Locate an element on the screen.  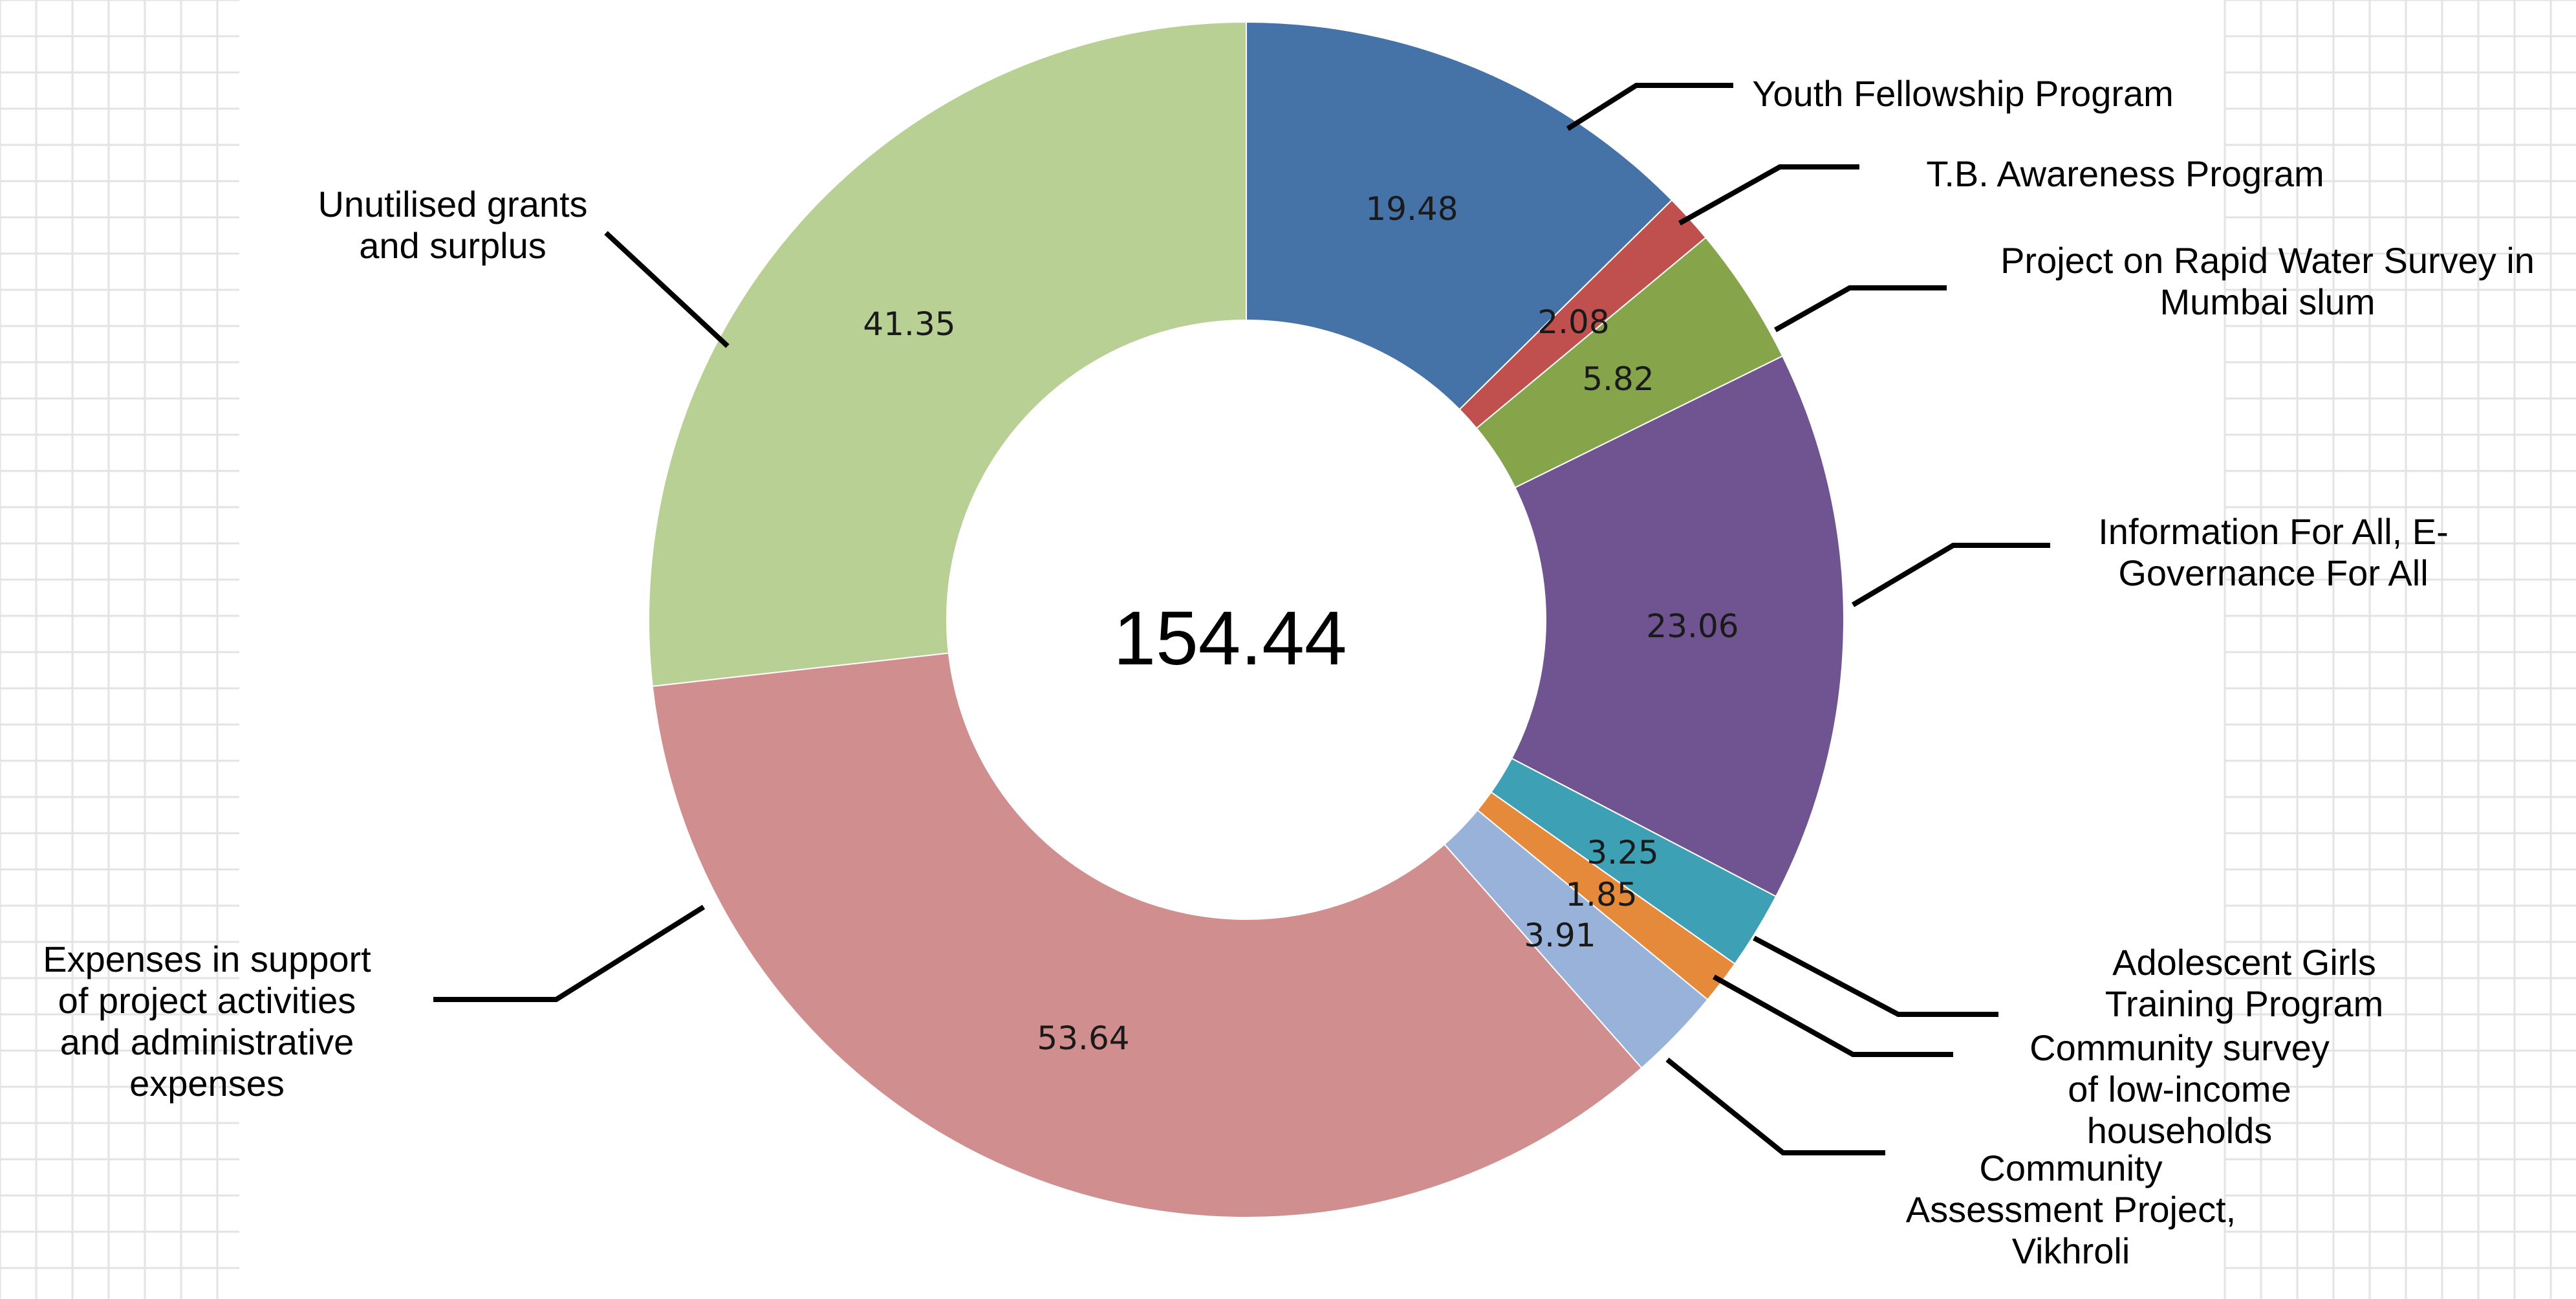
leader-line-youth-fellowship-program is located at coordinates (1649, 107).